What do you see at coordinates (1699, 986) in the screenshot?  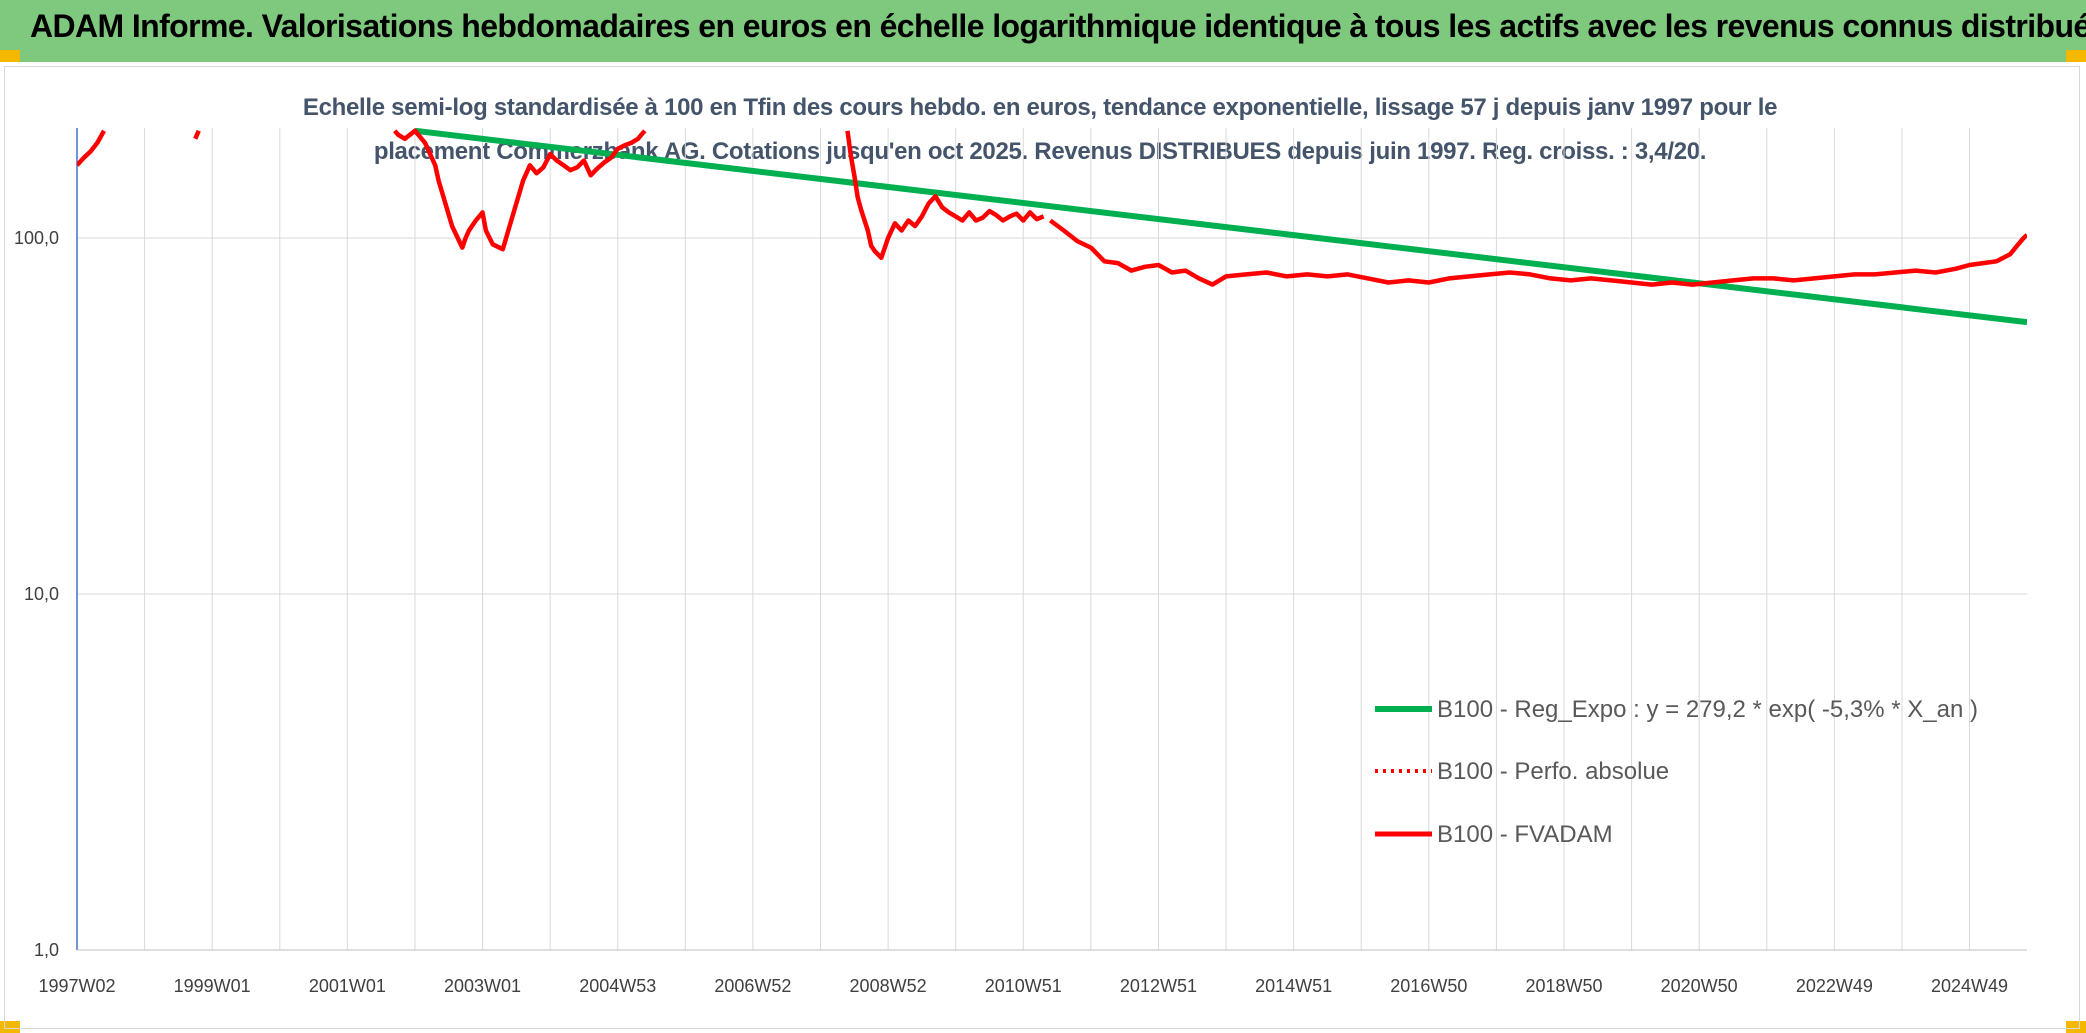 I see `x-tick-label: 2020W50` at bounding box center [1699, 986].